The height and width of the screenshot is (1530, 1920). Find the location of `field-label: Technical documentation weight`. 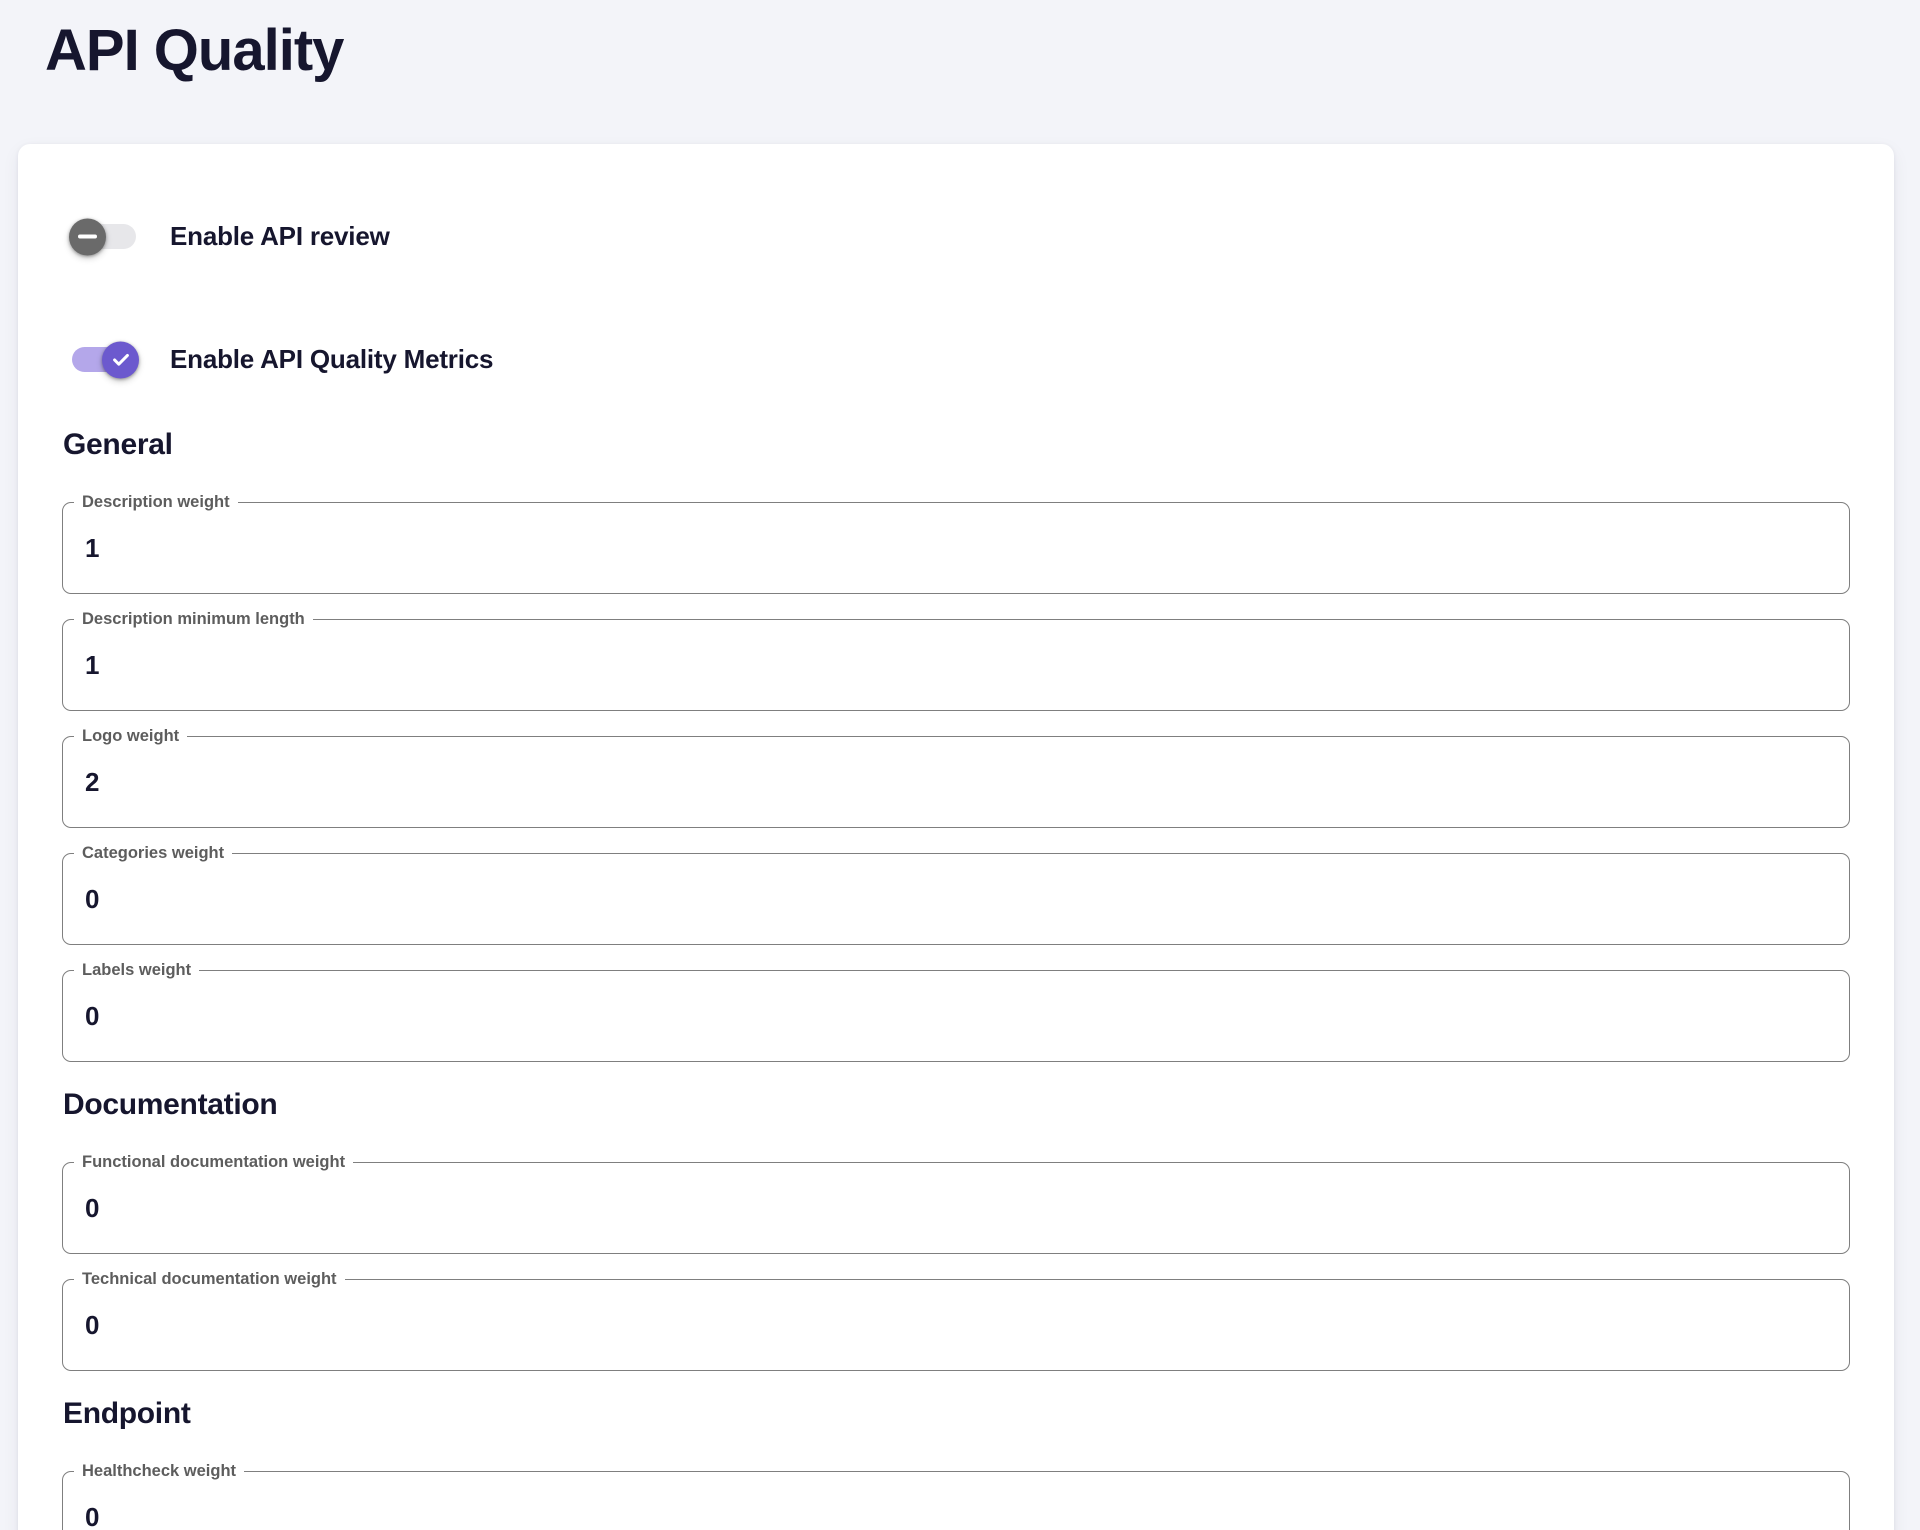

field-label: Technical documentation weight is located at coordinates (209, 1279).